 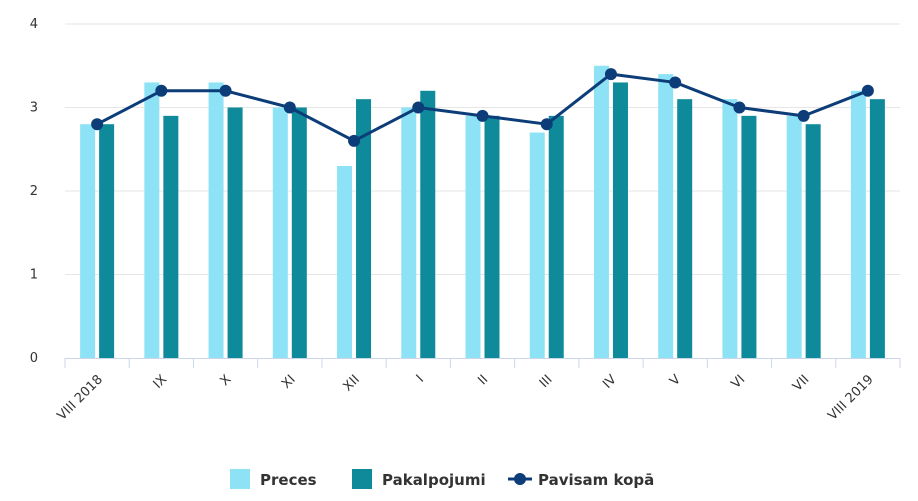 I want to click on x-tick-label: II, so click(x=483, y=380).